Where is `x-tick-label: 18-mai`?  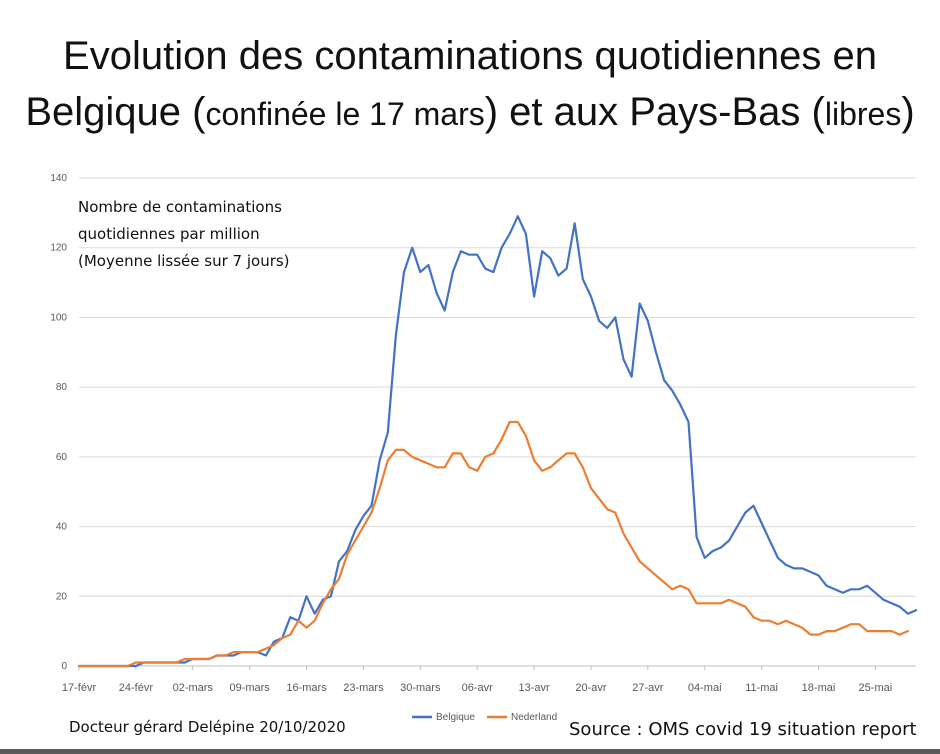 x-tick-label: 18-mai is located at coordinates (819, 688).